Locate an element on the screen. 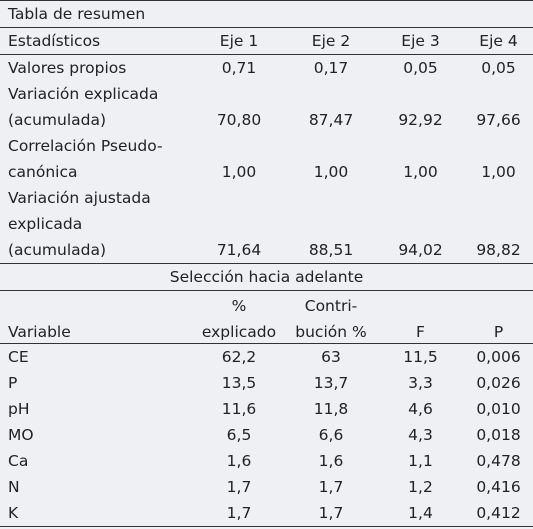 The height and width of the screenshot is (529, 533). variable-name: CE is located at coordinates (18, 357).